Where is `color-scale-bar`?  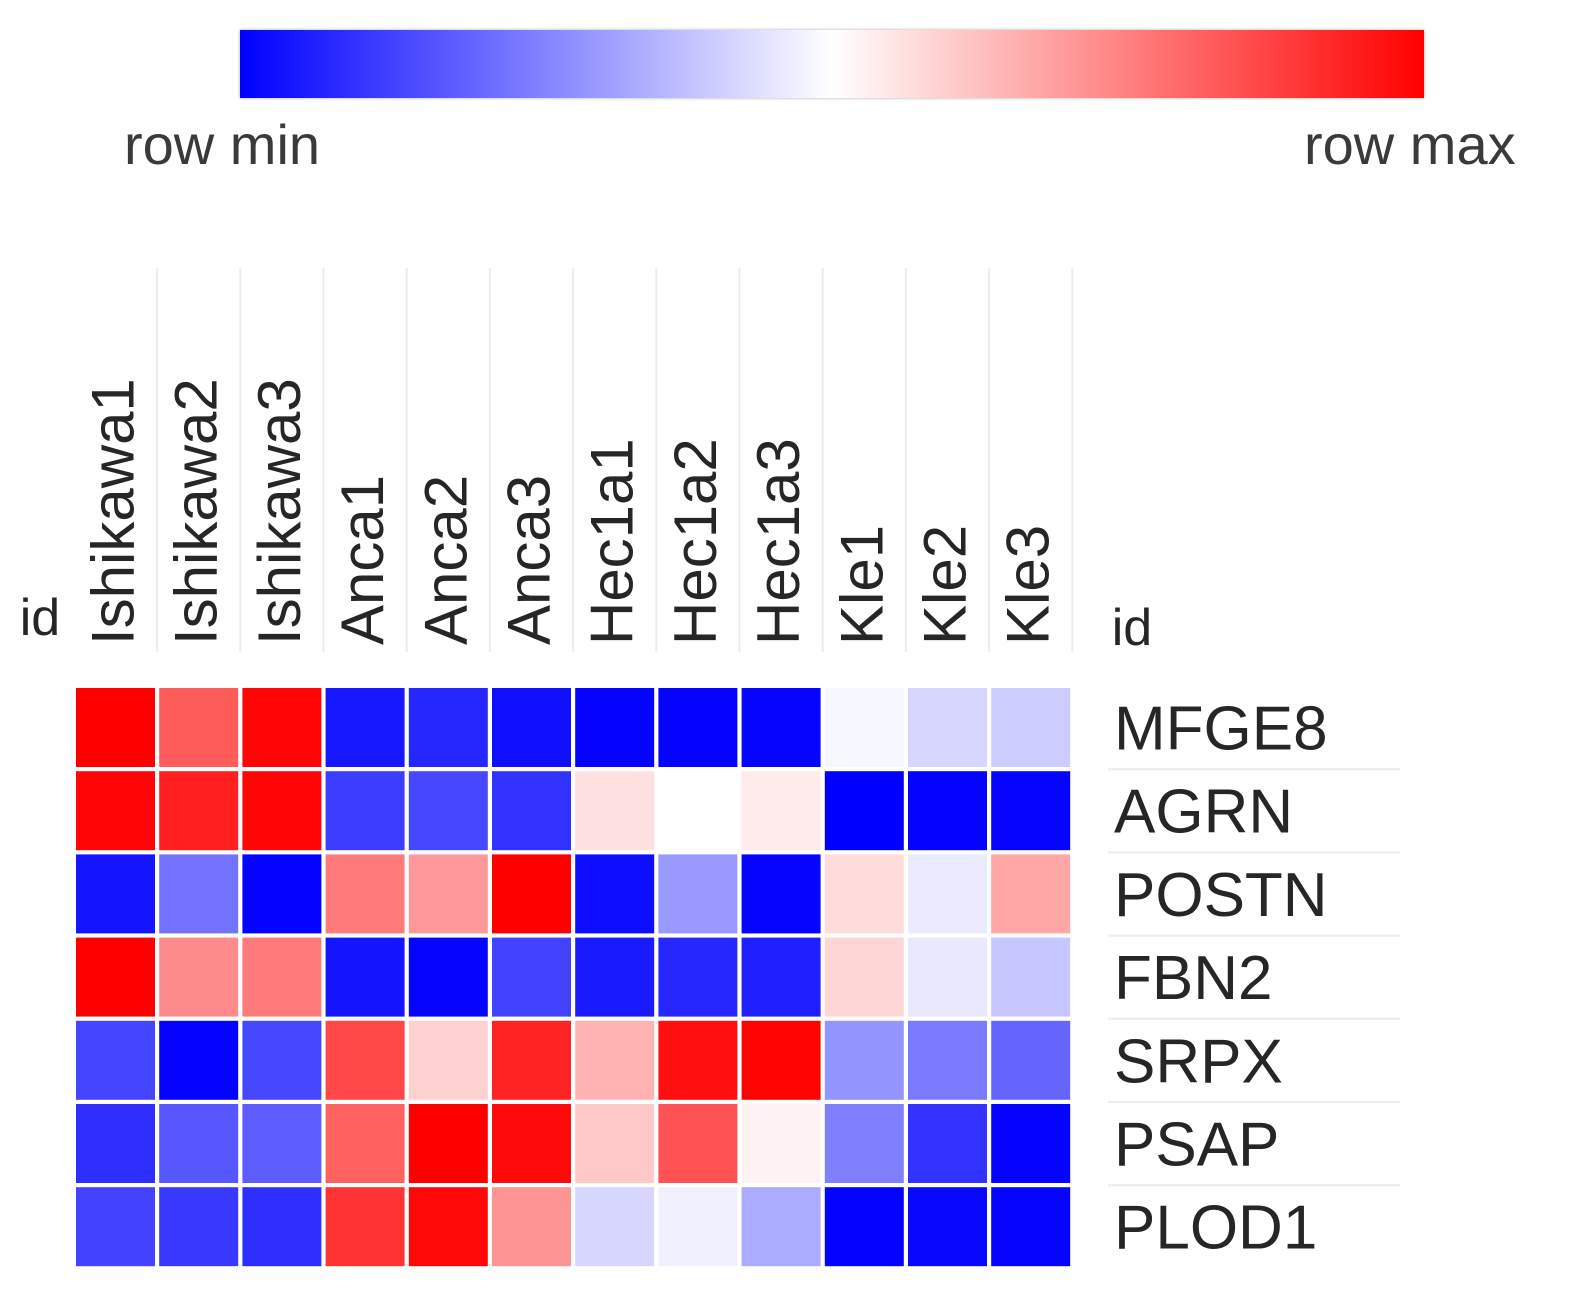 color-scale-bar is located at coordinates (832, 64).